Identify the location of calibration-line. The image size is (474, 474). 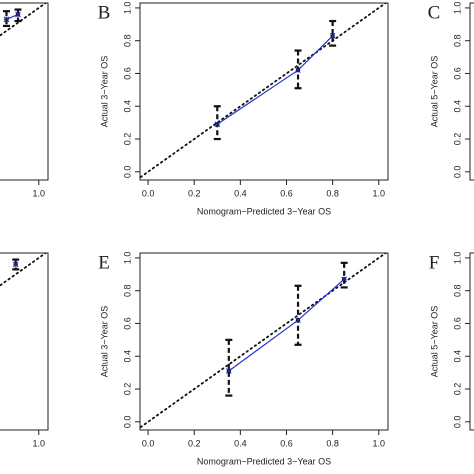
(286, 325).